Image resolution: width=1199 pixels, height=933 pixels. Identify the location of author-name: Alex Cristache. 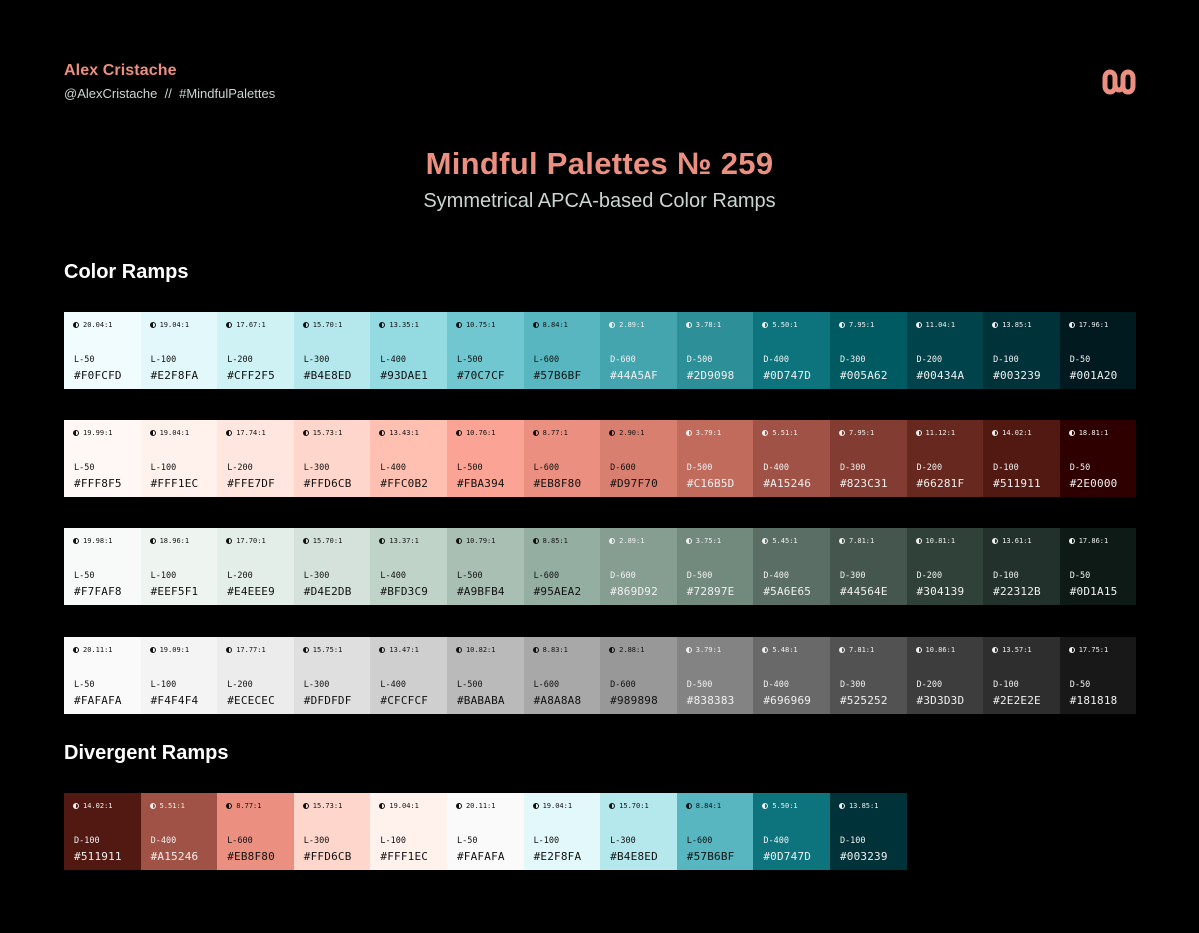
(120, 70).